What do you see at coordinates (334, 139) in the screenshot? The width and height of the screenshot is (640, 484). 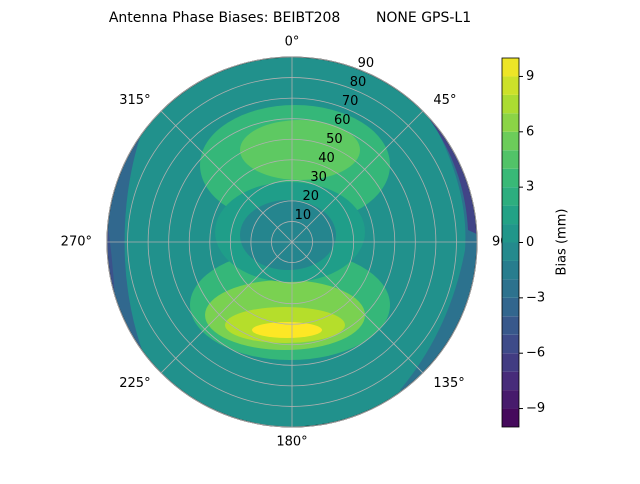 I see `r-tick-label: 50` at bounding box center [334, 139].